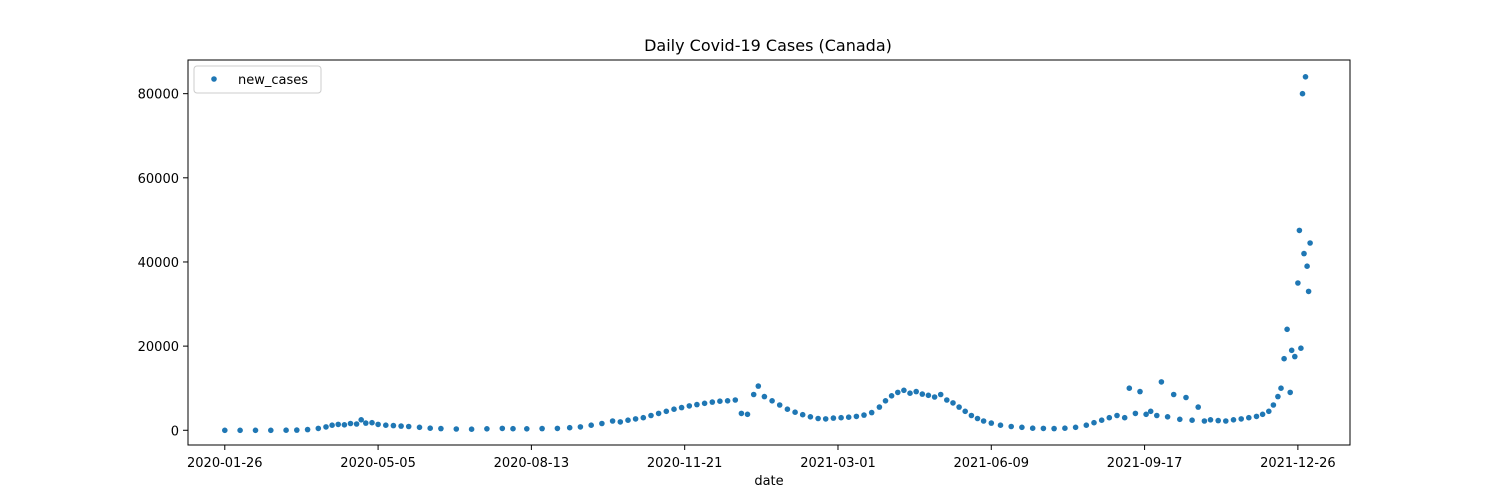 Image resolution: width=1500 pixels, height=500 pixels. What do you see at coordinates (768, 481) in the screenshot?
I see `x-axis-label: date` at bounding box center [768, 481].